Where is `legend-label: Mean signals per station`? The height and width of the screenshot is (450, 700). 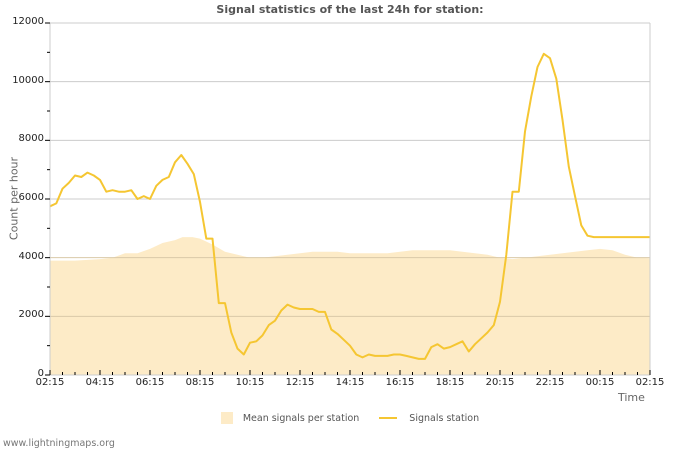
legend-label: Mean signals per station is located at coordinates (301, 418).